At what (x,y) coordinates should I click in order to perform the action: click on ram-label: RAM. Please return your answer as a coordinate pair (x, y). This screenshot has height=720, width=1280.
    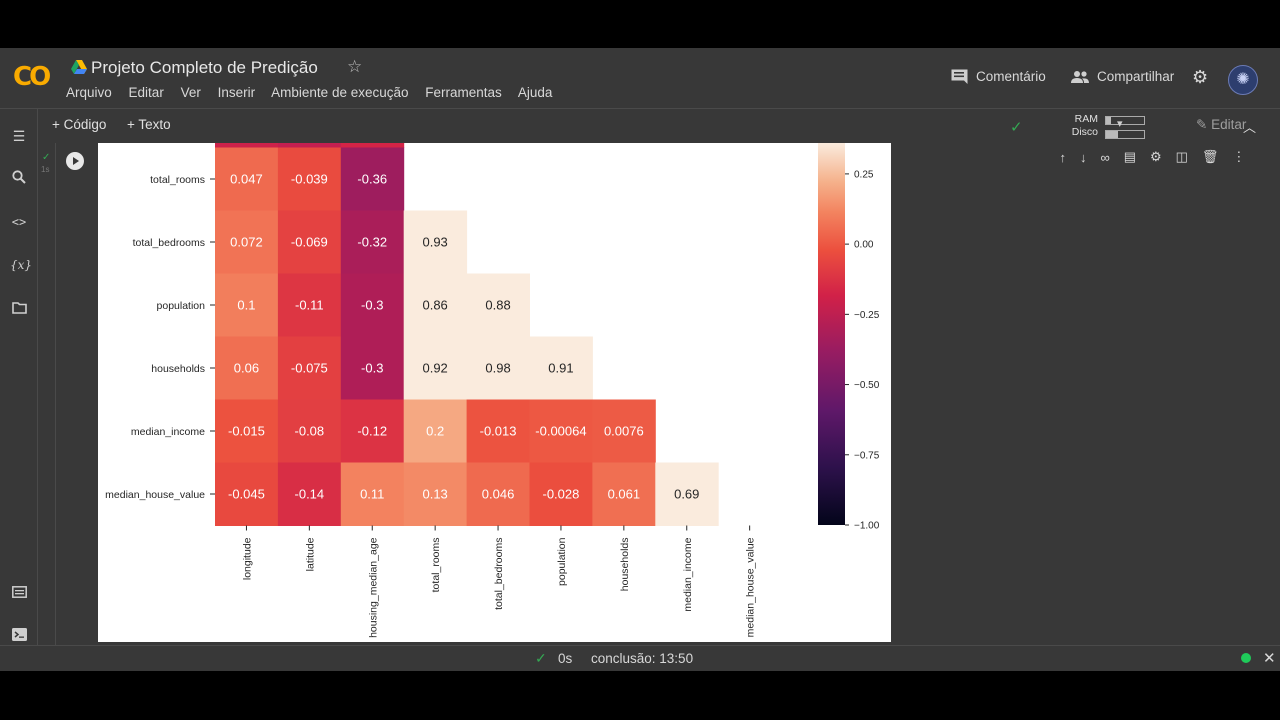
    Looking at the image, I should click on (1086, 119).